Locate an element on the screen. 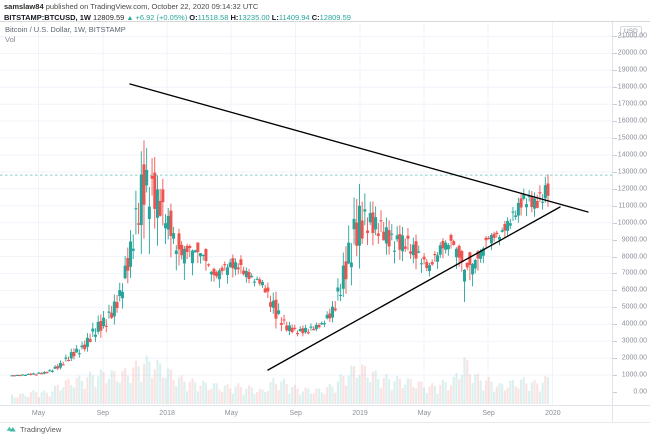 This screenshot has height=439, width=650. price-axis-tick: 18000.00 is located at coordinates (632, 87).